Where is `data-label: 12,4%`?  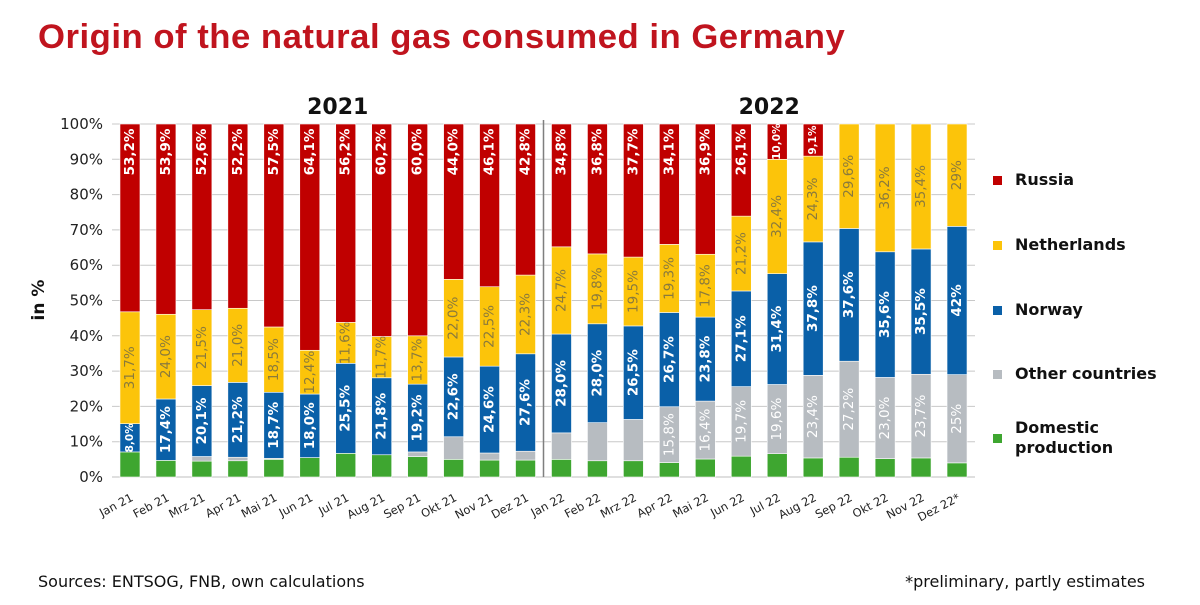
data-label: 12,4% is located at coordinates (310, 372).